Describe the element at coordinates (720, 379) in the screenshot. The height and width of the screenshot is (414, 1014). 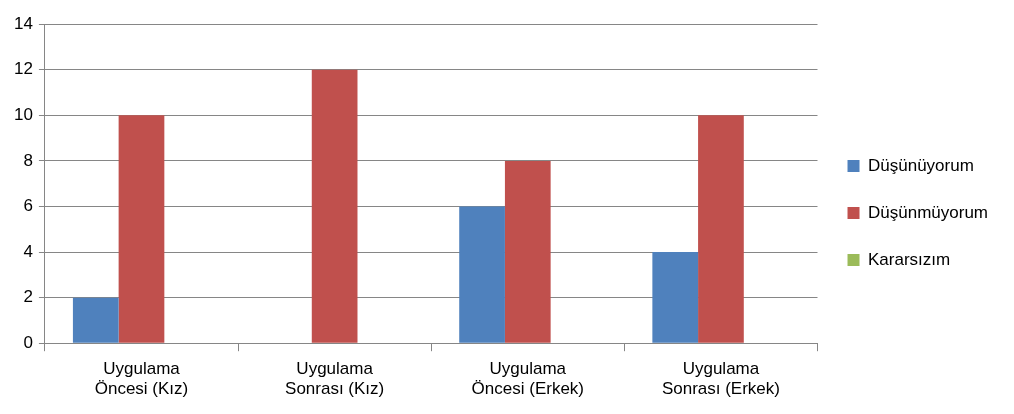
I see `x-tick-label: Uygulama Sonrası (Erkek)` at that location.